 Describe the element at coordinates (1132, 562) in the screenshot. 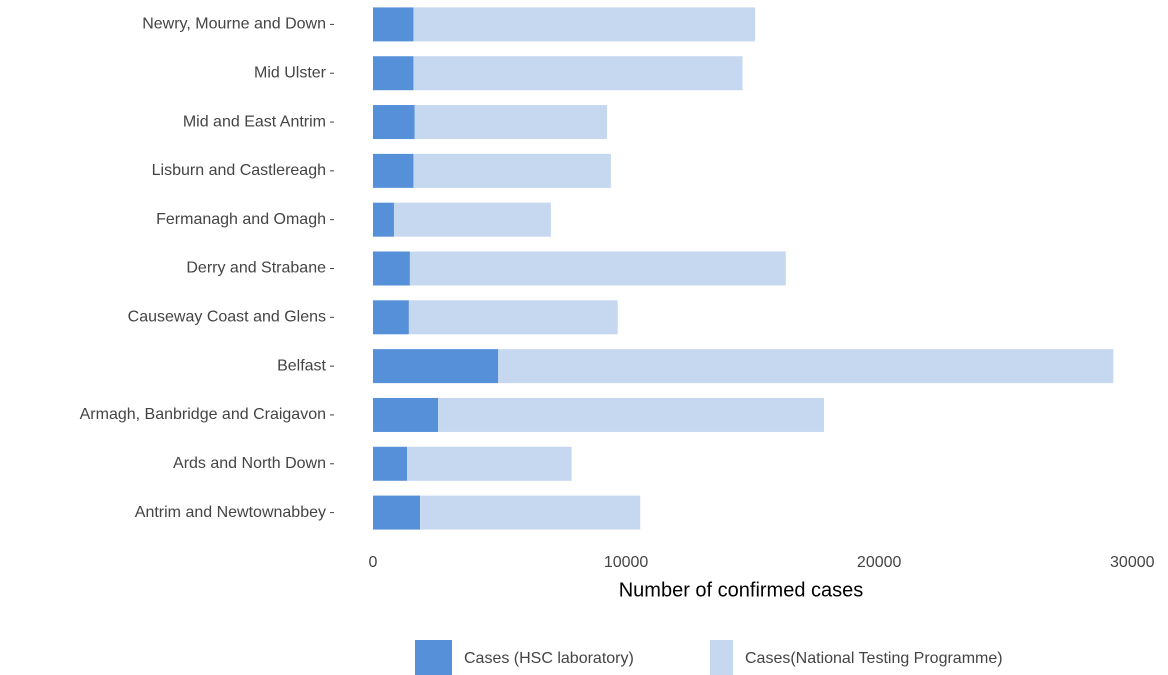

I see `x-tick-label: 30000` at that location.